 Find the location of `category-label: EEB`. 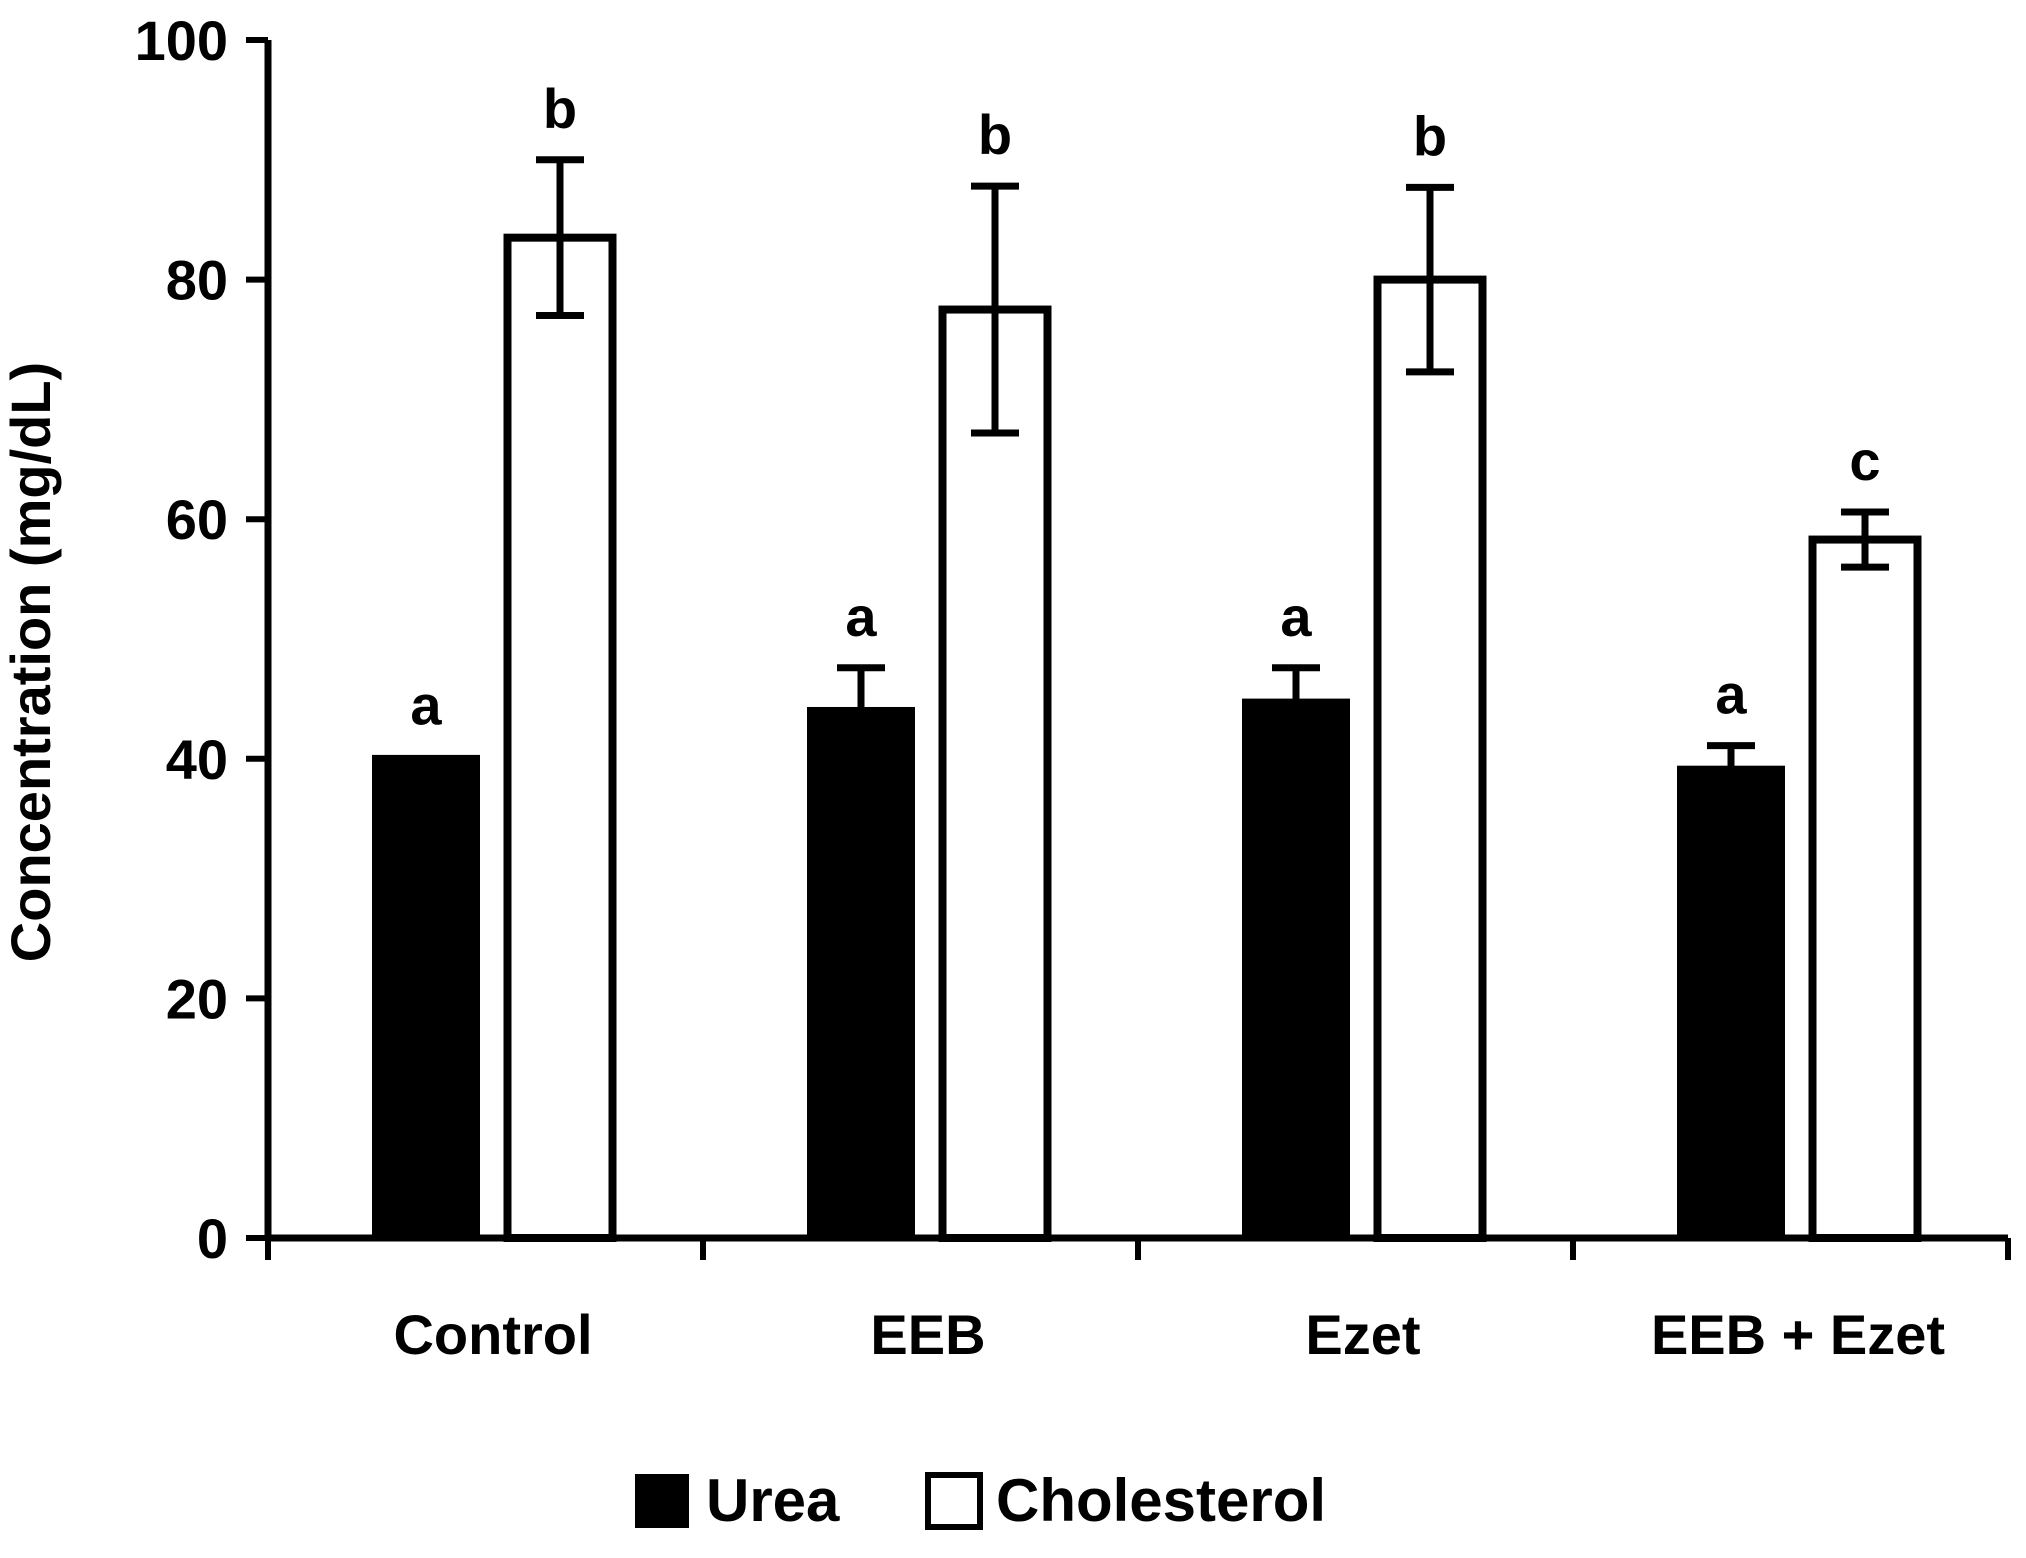

category-label: EEB is located at coordinates (927, 1334).